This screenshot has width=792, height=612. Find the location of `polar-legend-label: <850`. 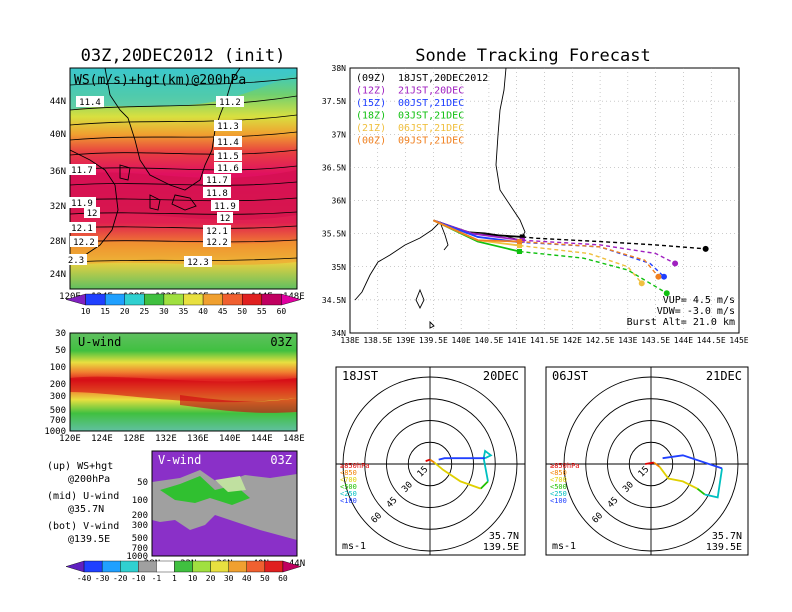

polar-legend-label: <850 is located at coordinates (558, 473).